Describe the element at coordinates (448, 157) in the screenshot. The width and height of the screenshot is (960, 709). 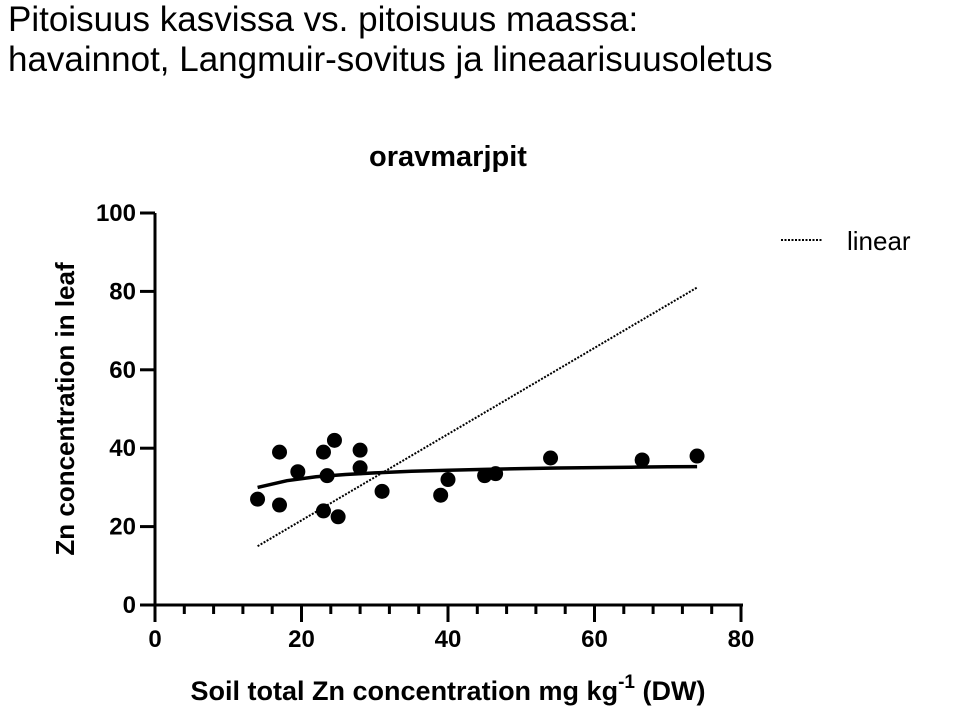
I see `chart-title: oravmarjpit` at that location.